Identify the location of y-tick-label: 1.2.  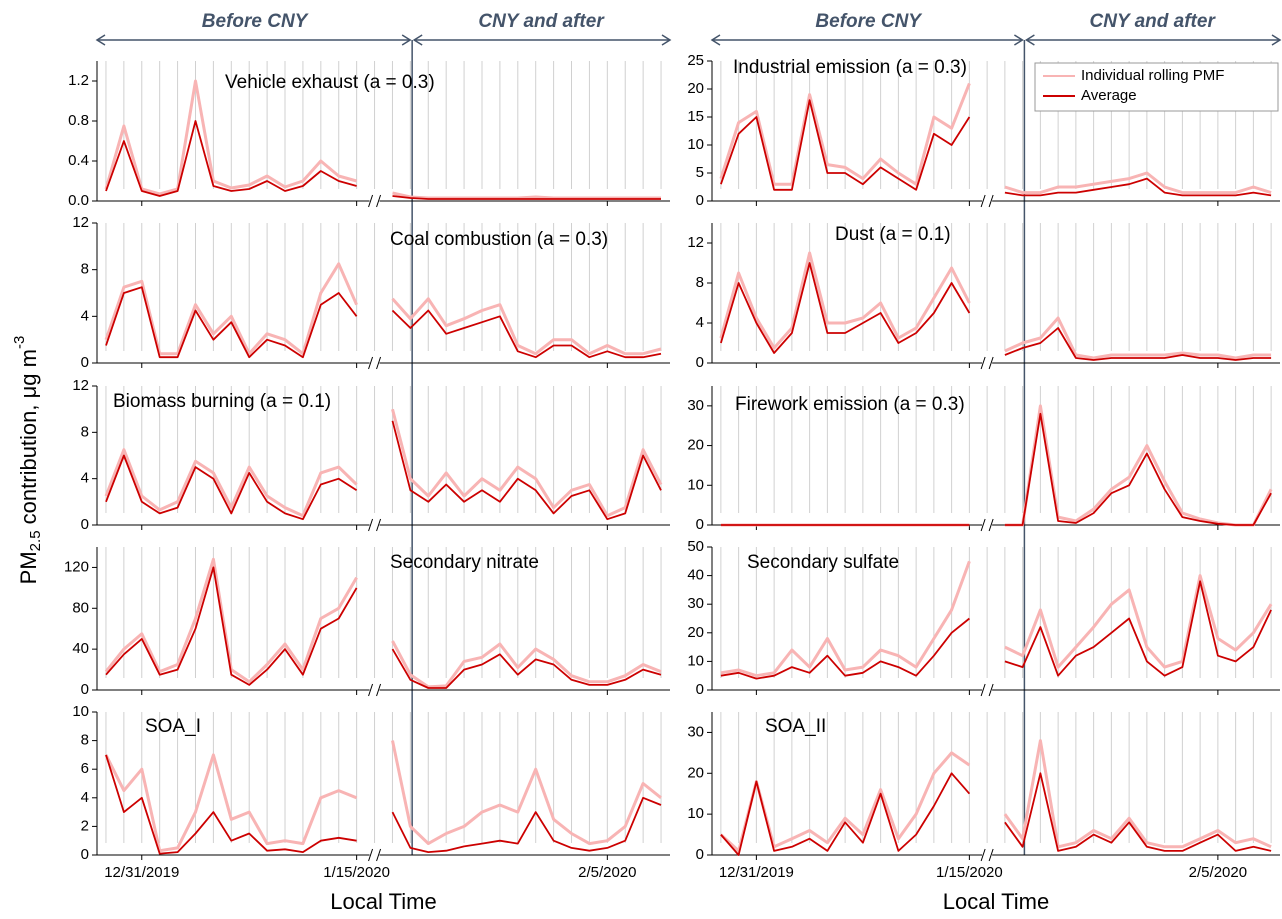
(78, 80).